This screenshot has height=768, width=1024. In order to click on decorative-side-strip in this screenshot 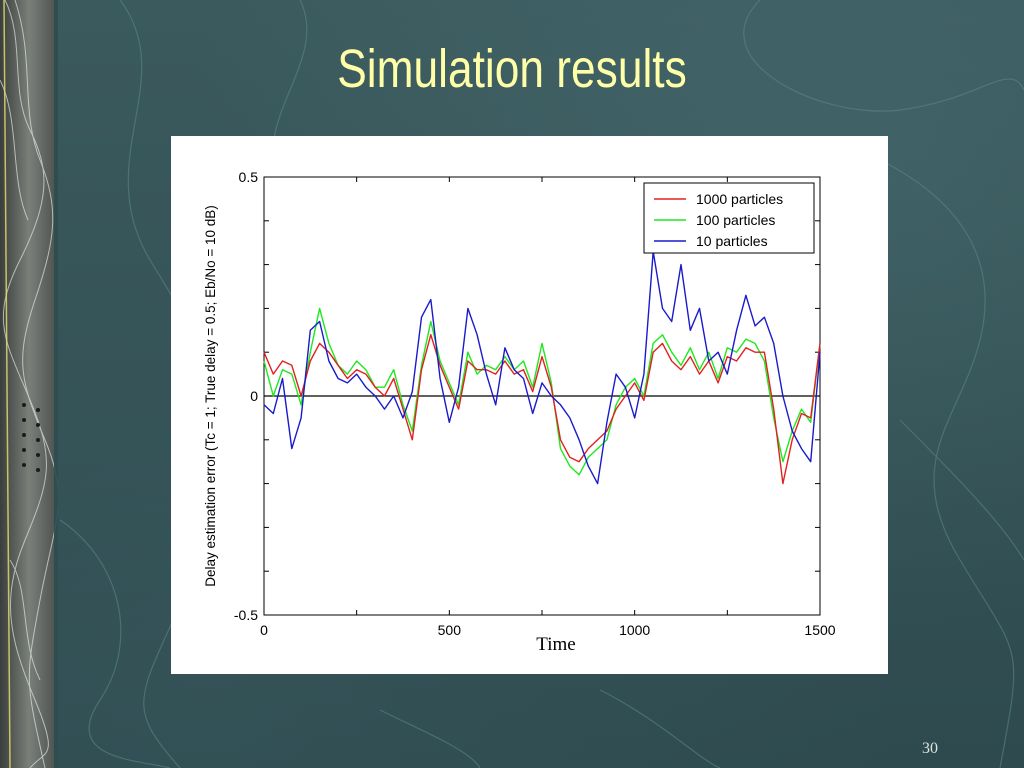, I will do `click(29, 384)`.